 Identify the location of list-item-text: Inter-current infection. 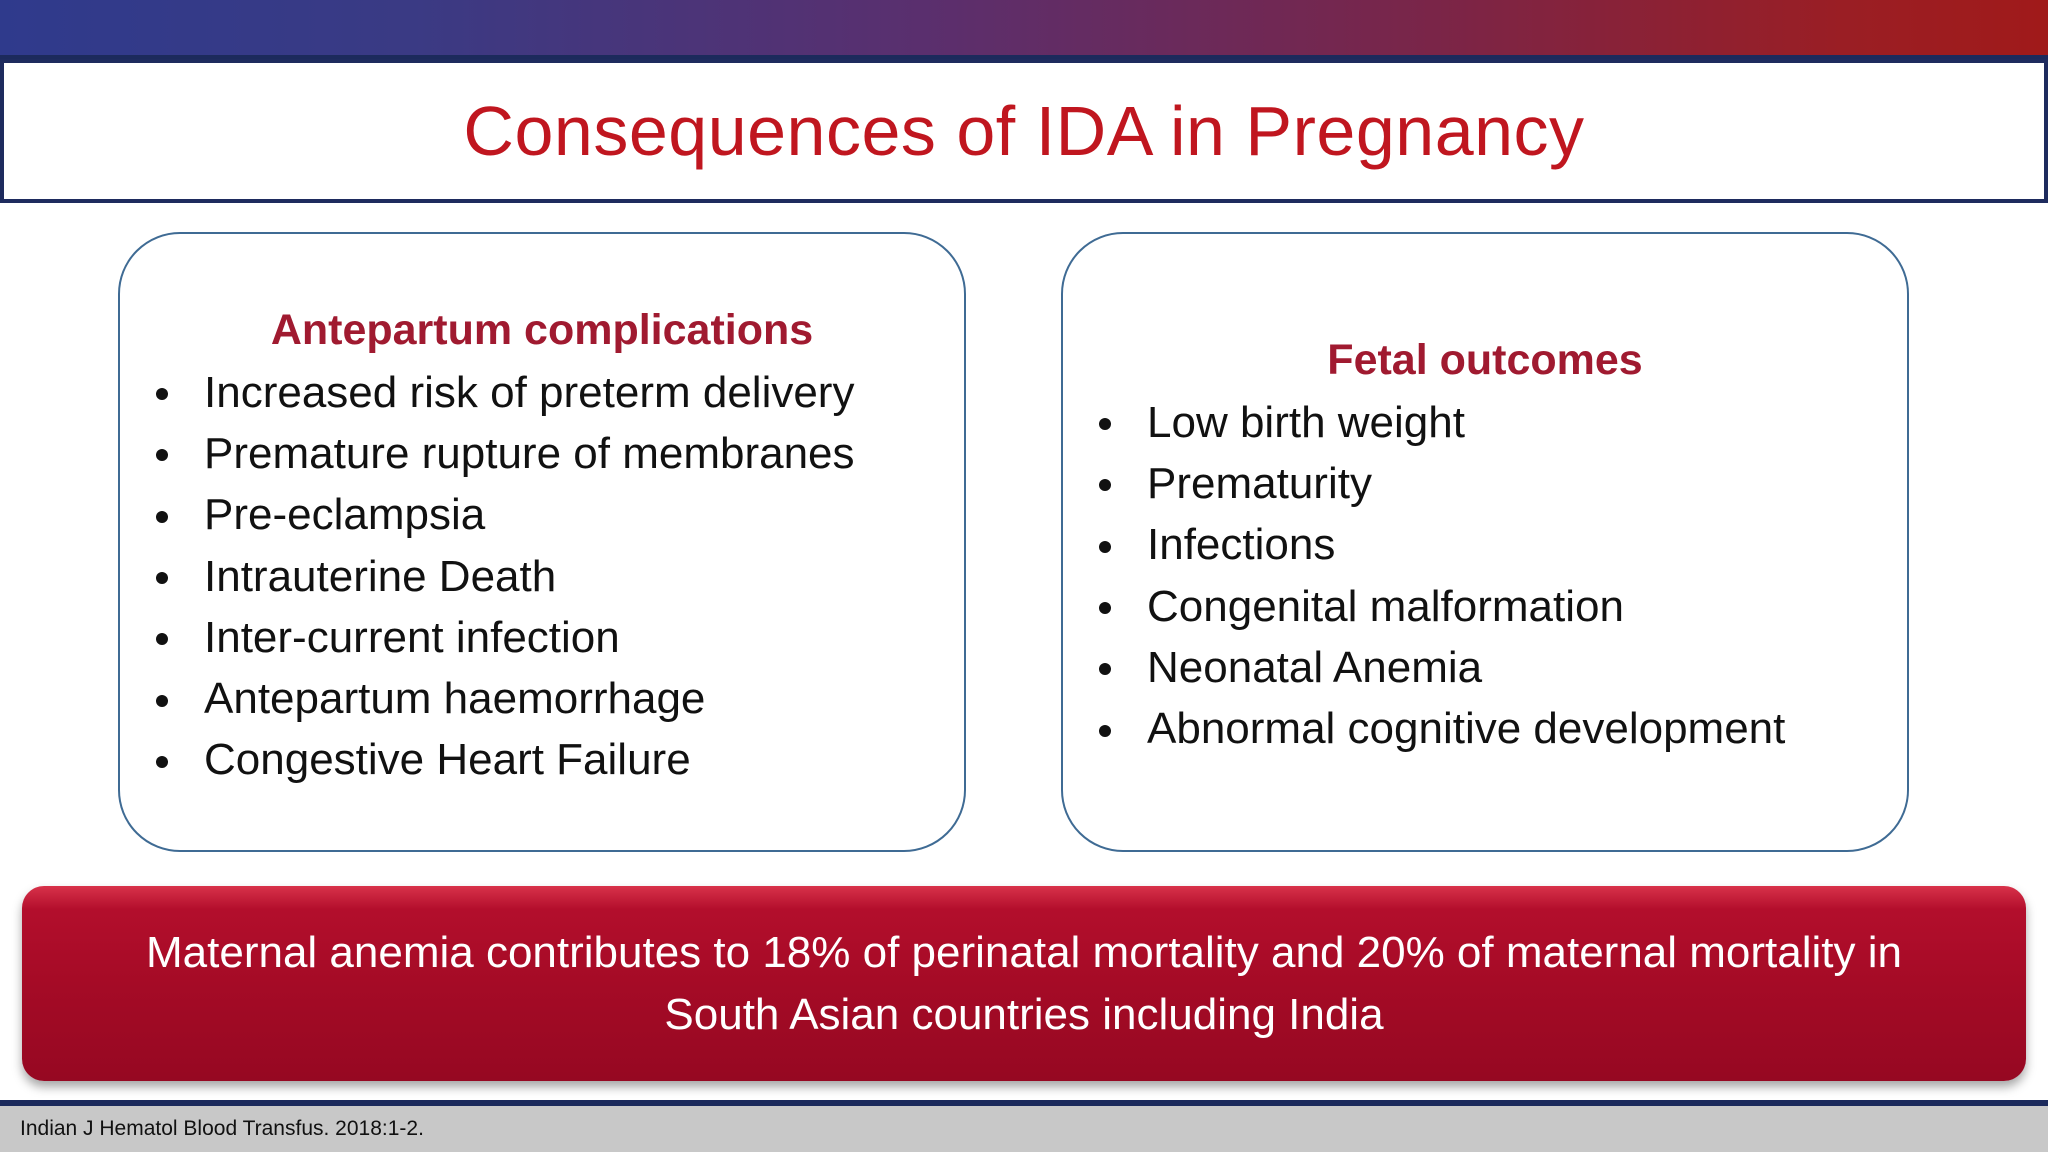
(412, 637).